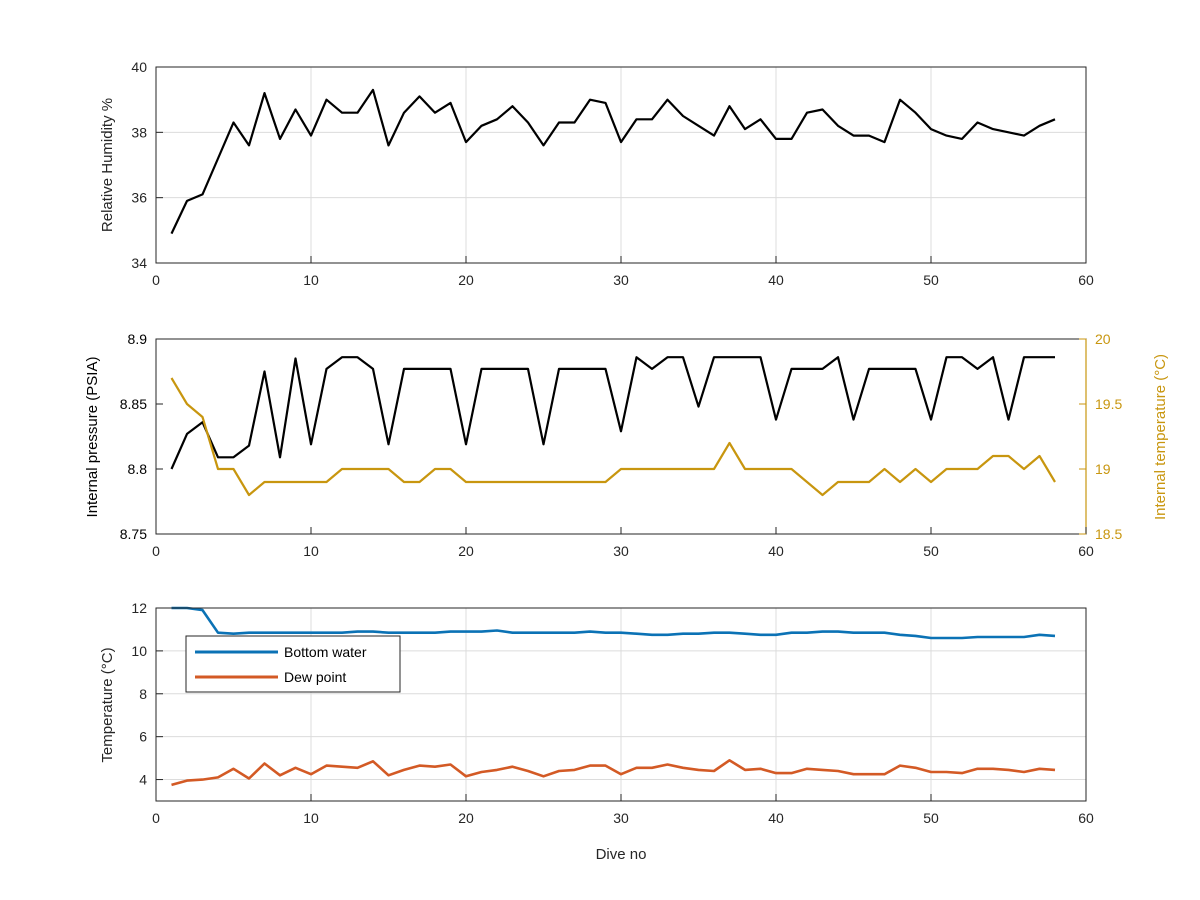 This screenshot has height=900, width=1200. I want to click on y-tick-label: 8.8, so click(138, 469).